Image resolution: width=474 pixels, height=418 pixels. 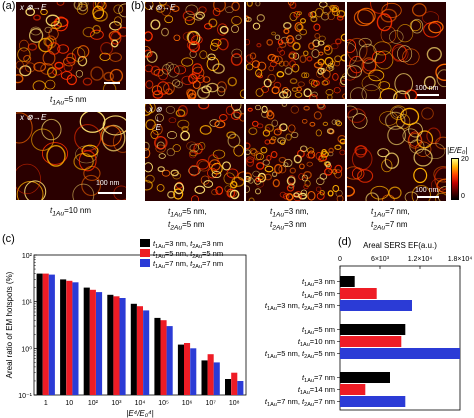 What do you see at coordinates (400, 245) in the screenshot?
I see `chart-title: Areal SERS EF(a.u.)` at bounding box center [400, 245].